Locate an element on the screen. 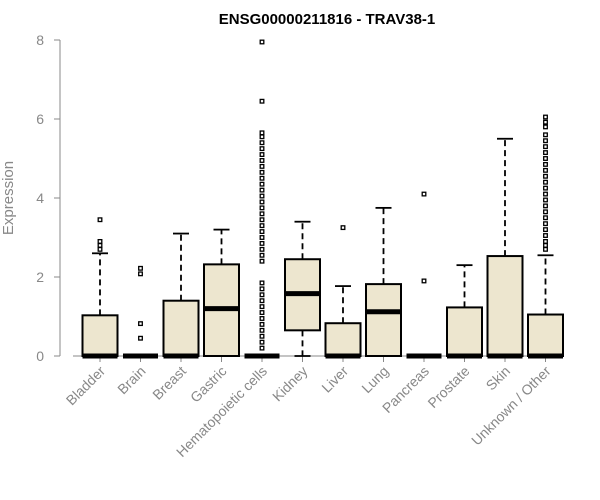 The width and height of the screenshot is (600, 500). box-group-pancreas is located at coordinates (424, 275).